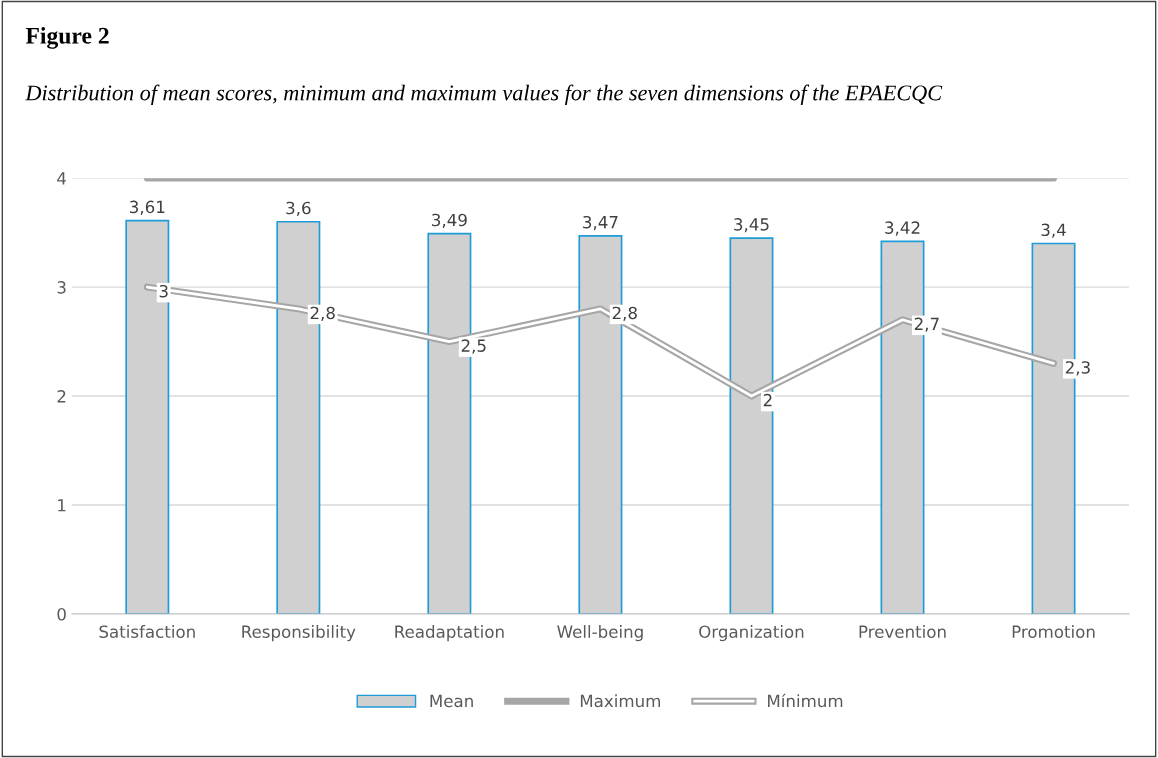 This screenshot has width=1158, height=758. What do you see at coordinates (299, 633) in the screenshot?
I see `x-tick-label: Responsibility` at bounding box center [299, 633].